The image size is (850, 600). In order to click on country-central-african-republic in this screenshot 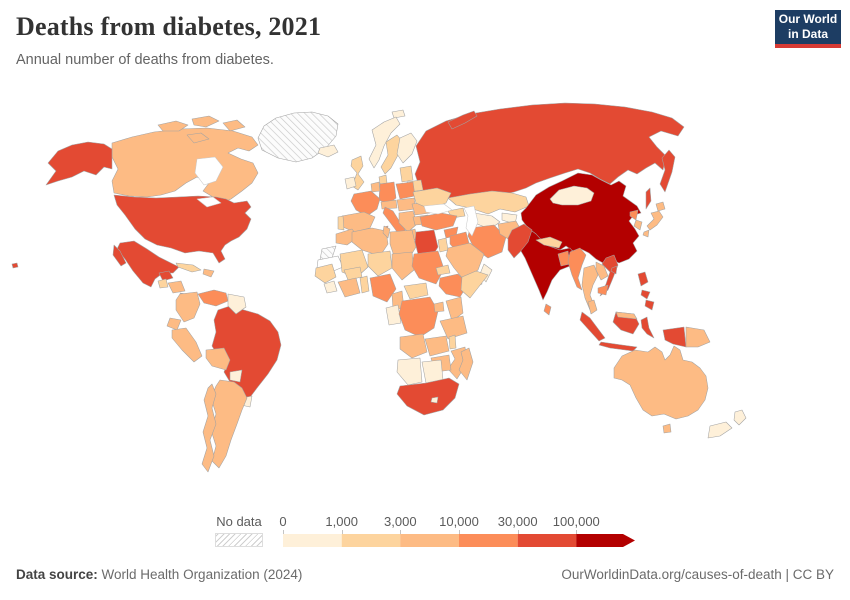, I will do `click(416, 291)`.